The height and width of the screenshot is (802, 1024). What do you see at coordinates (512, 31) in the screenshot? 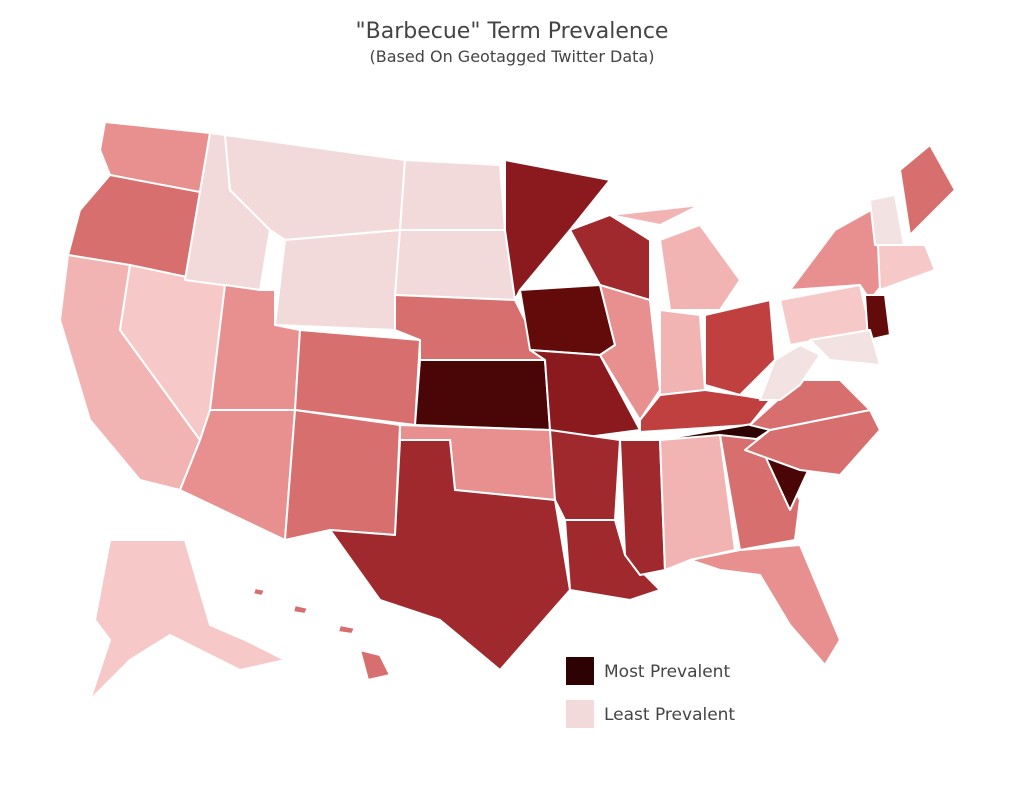
I see `map-title: "Barbecue" Term Prevalence` at bounding box center [512, 31].